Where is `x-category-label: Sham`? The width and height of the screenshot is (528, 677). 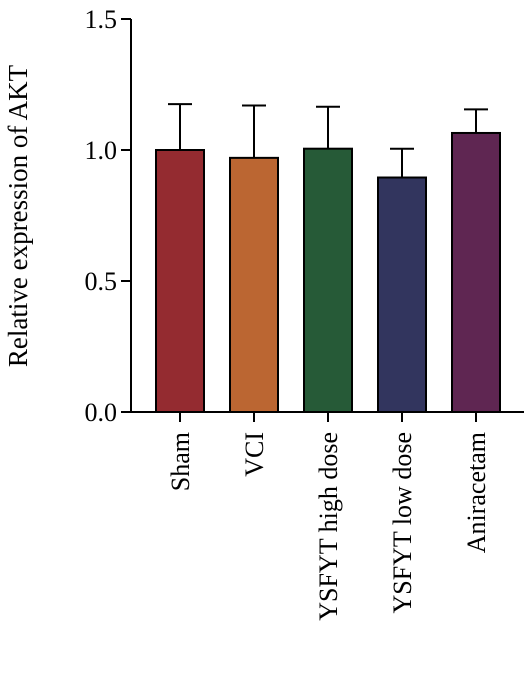
x-category-label: Sham is located at coordinates (180, 461).